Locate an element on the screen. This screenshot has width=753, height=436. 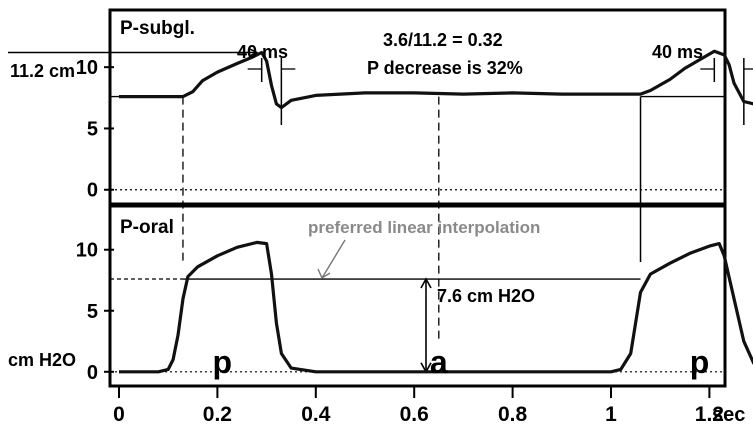
bottom-panel-title: P-oral is located at coordinates (147, 227).